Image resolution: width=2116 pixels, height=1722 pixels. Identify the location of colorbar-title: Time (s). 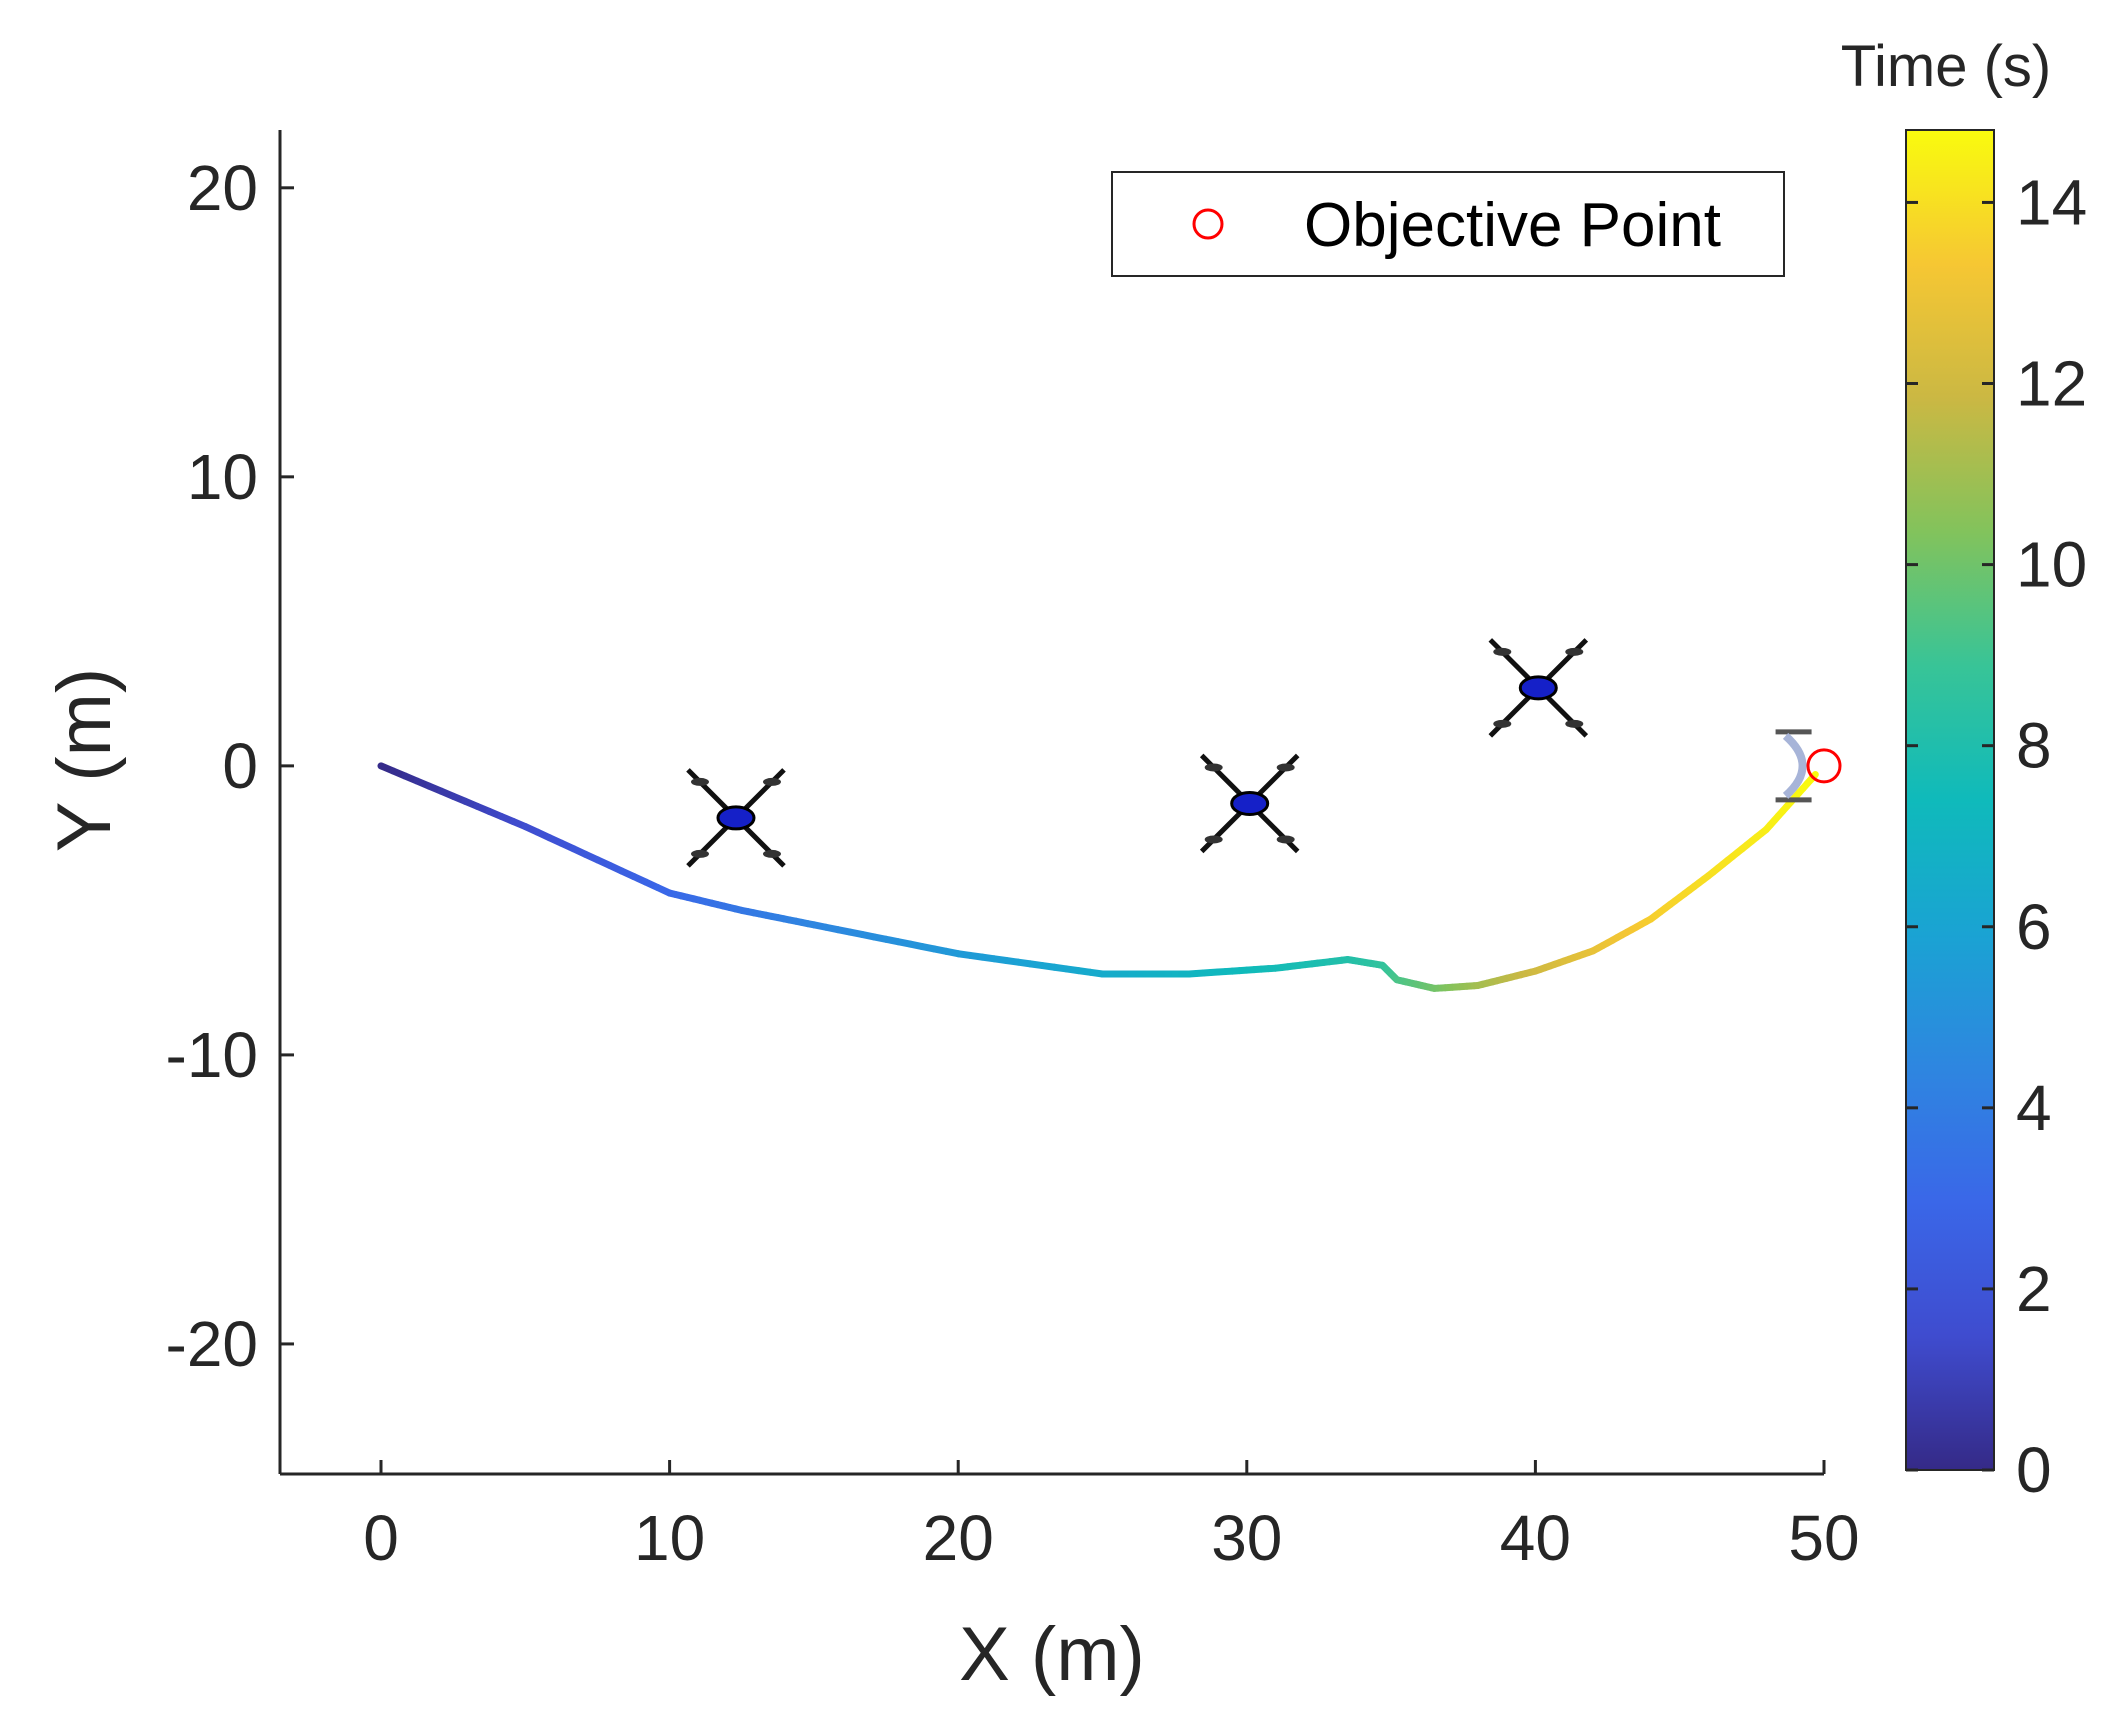
(1946, 66).